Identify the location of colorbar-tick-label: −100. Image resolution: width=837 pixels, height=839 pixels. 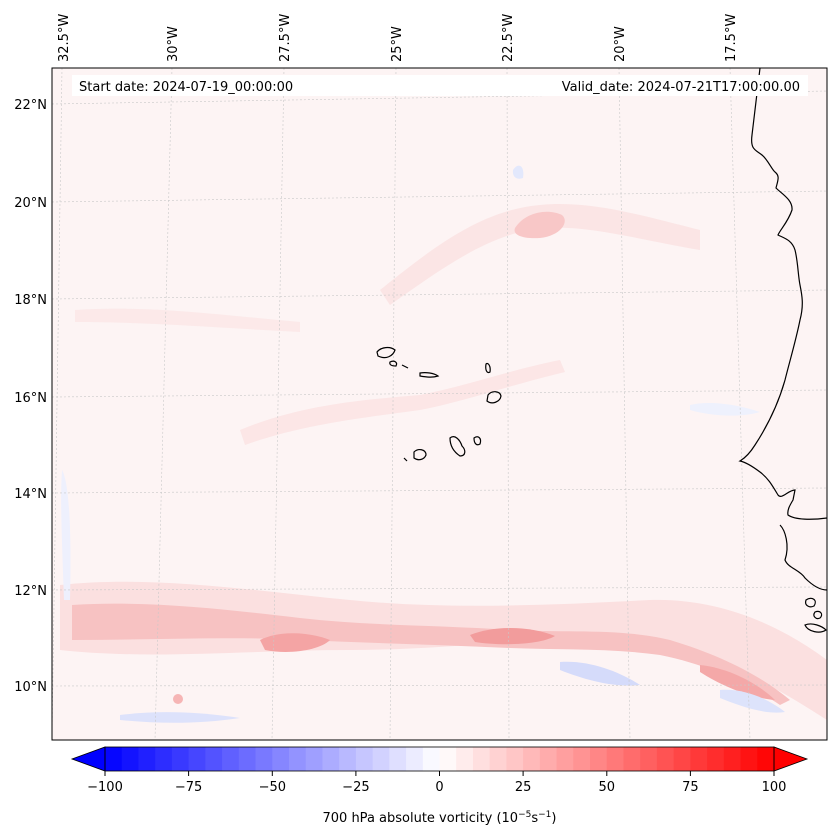
(105, 787).